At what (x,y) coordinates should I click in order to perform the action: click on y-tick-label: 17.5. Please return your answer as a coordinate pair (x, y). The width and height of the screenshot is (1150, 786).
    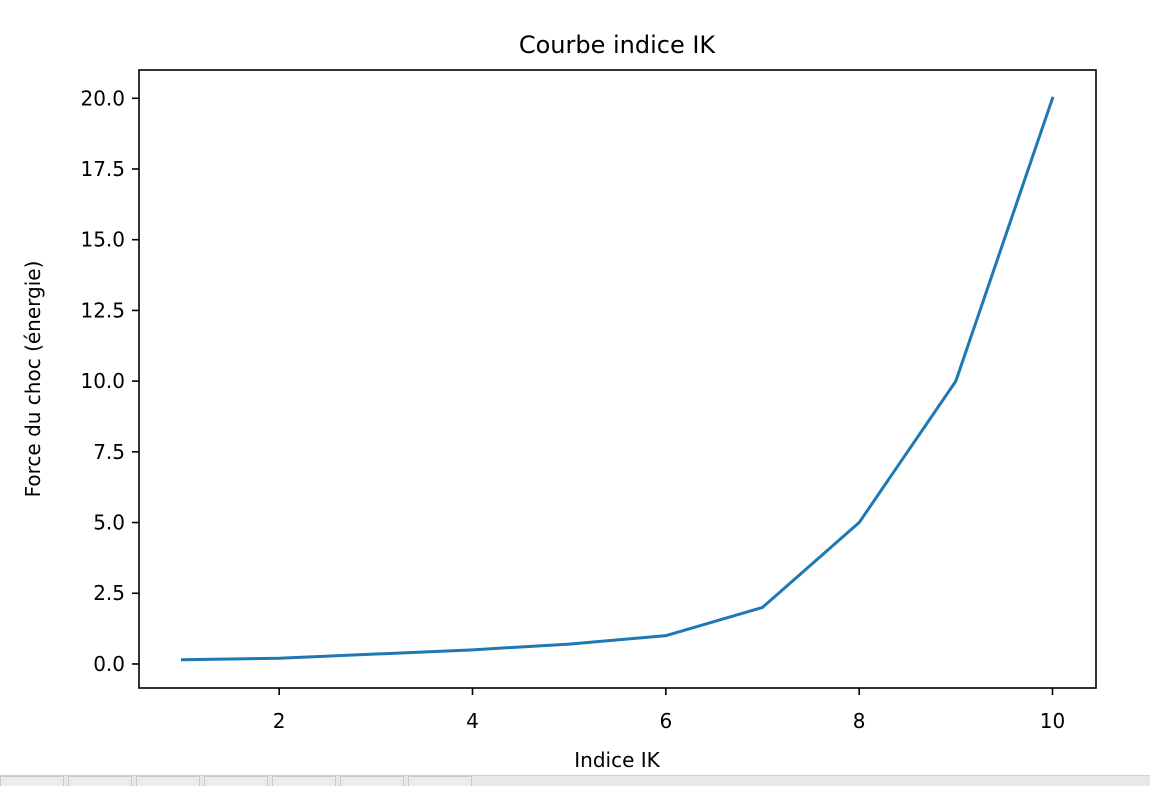
    Looking at the image, I should click on (102, 169).